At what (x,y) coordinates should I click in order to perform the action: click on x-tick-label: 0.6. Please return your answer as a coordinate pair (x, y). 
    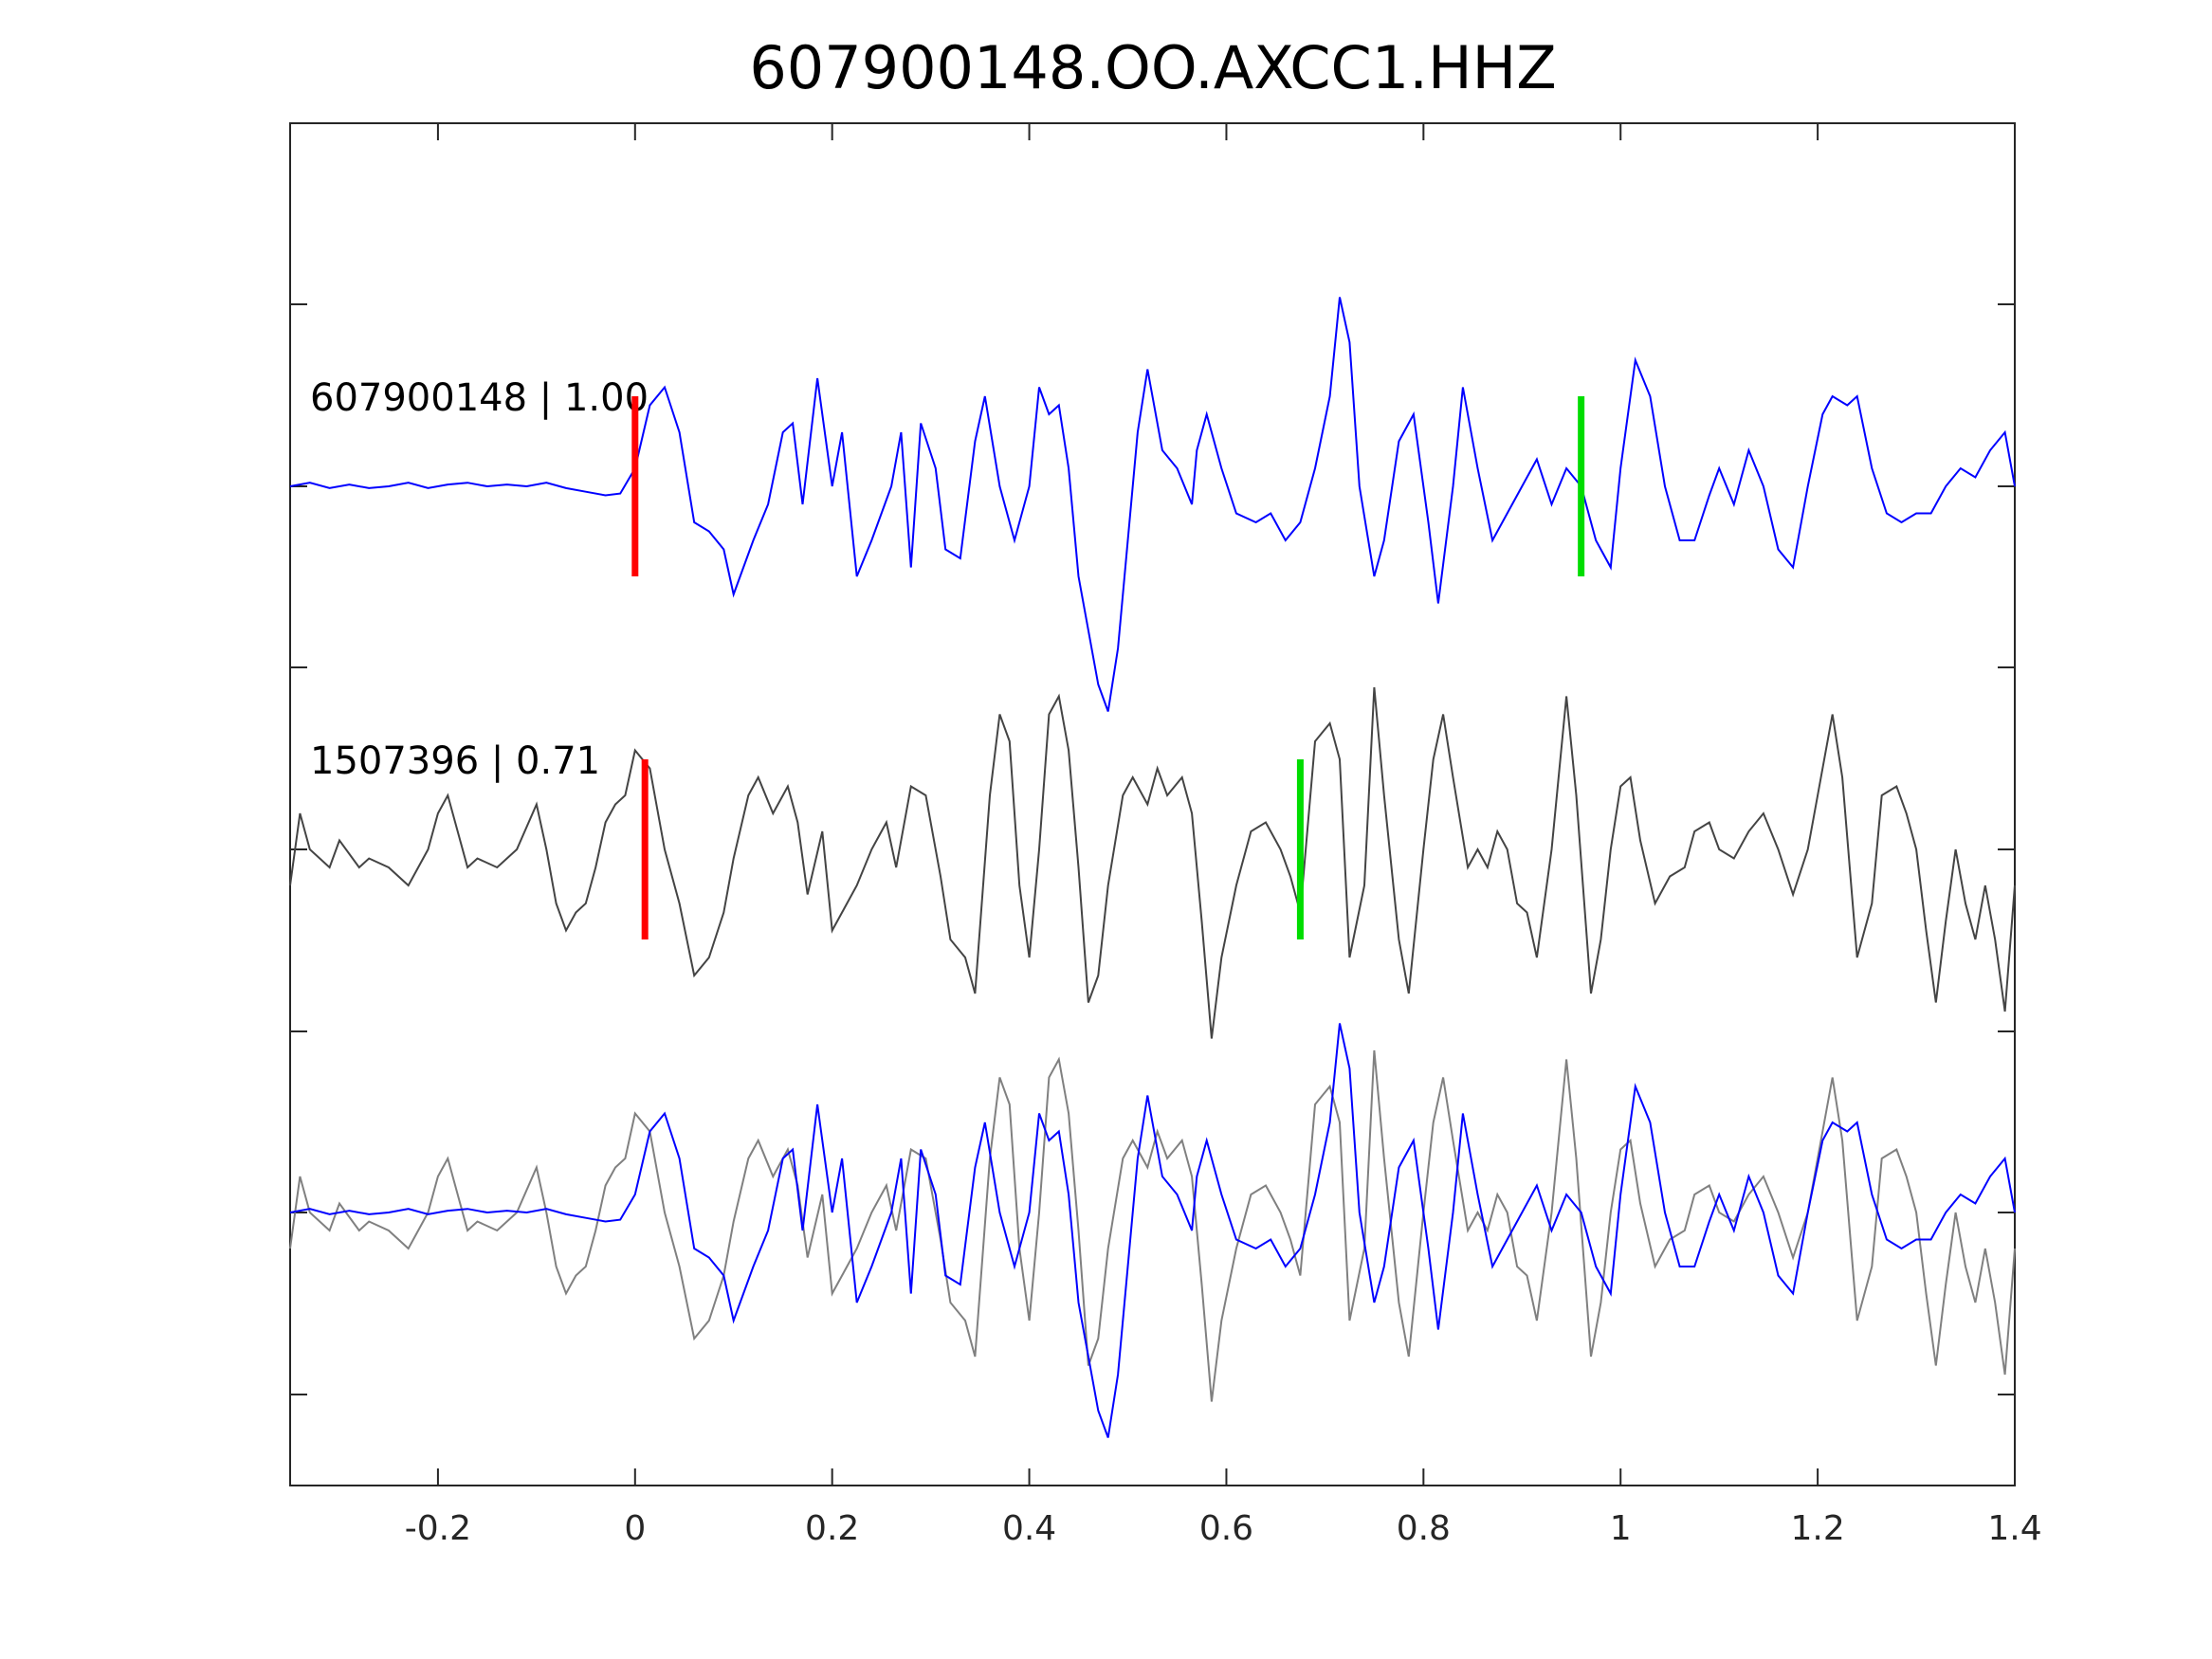
    Looking at the image, I should click on (1226, 1528).